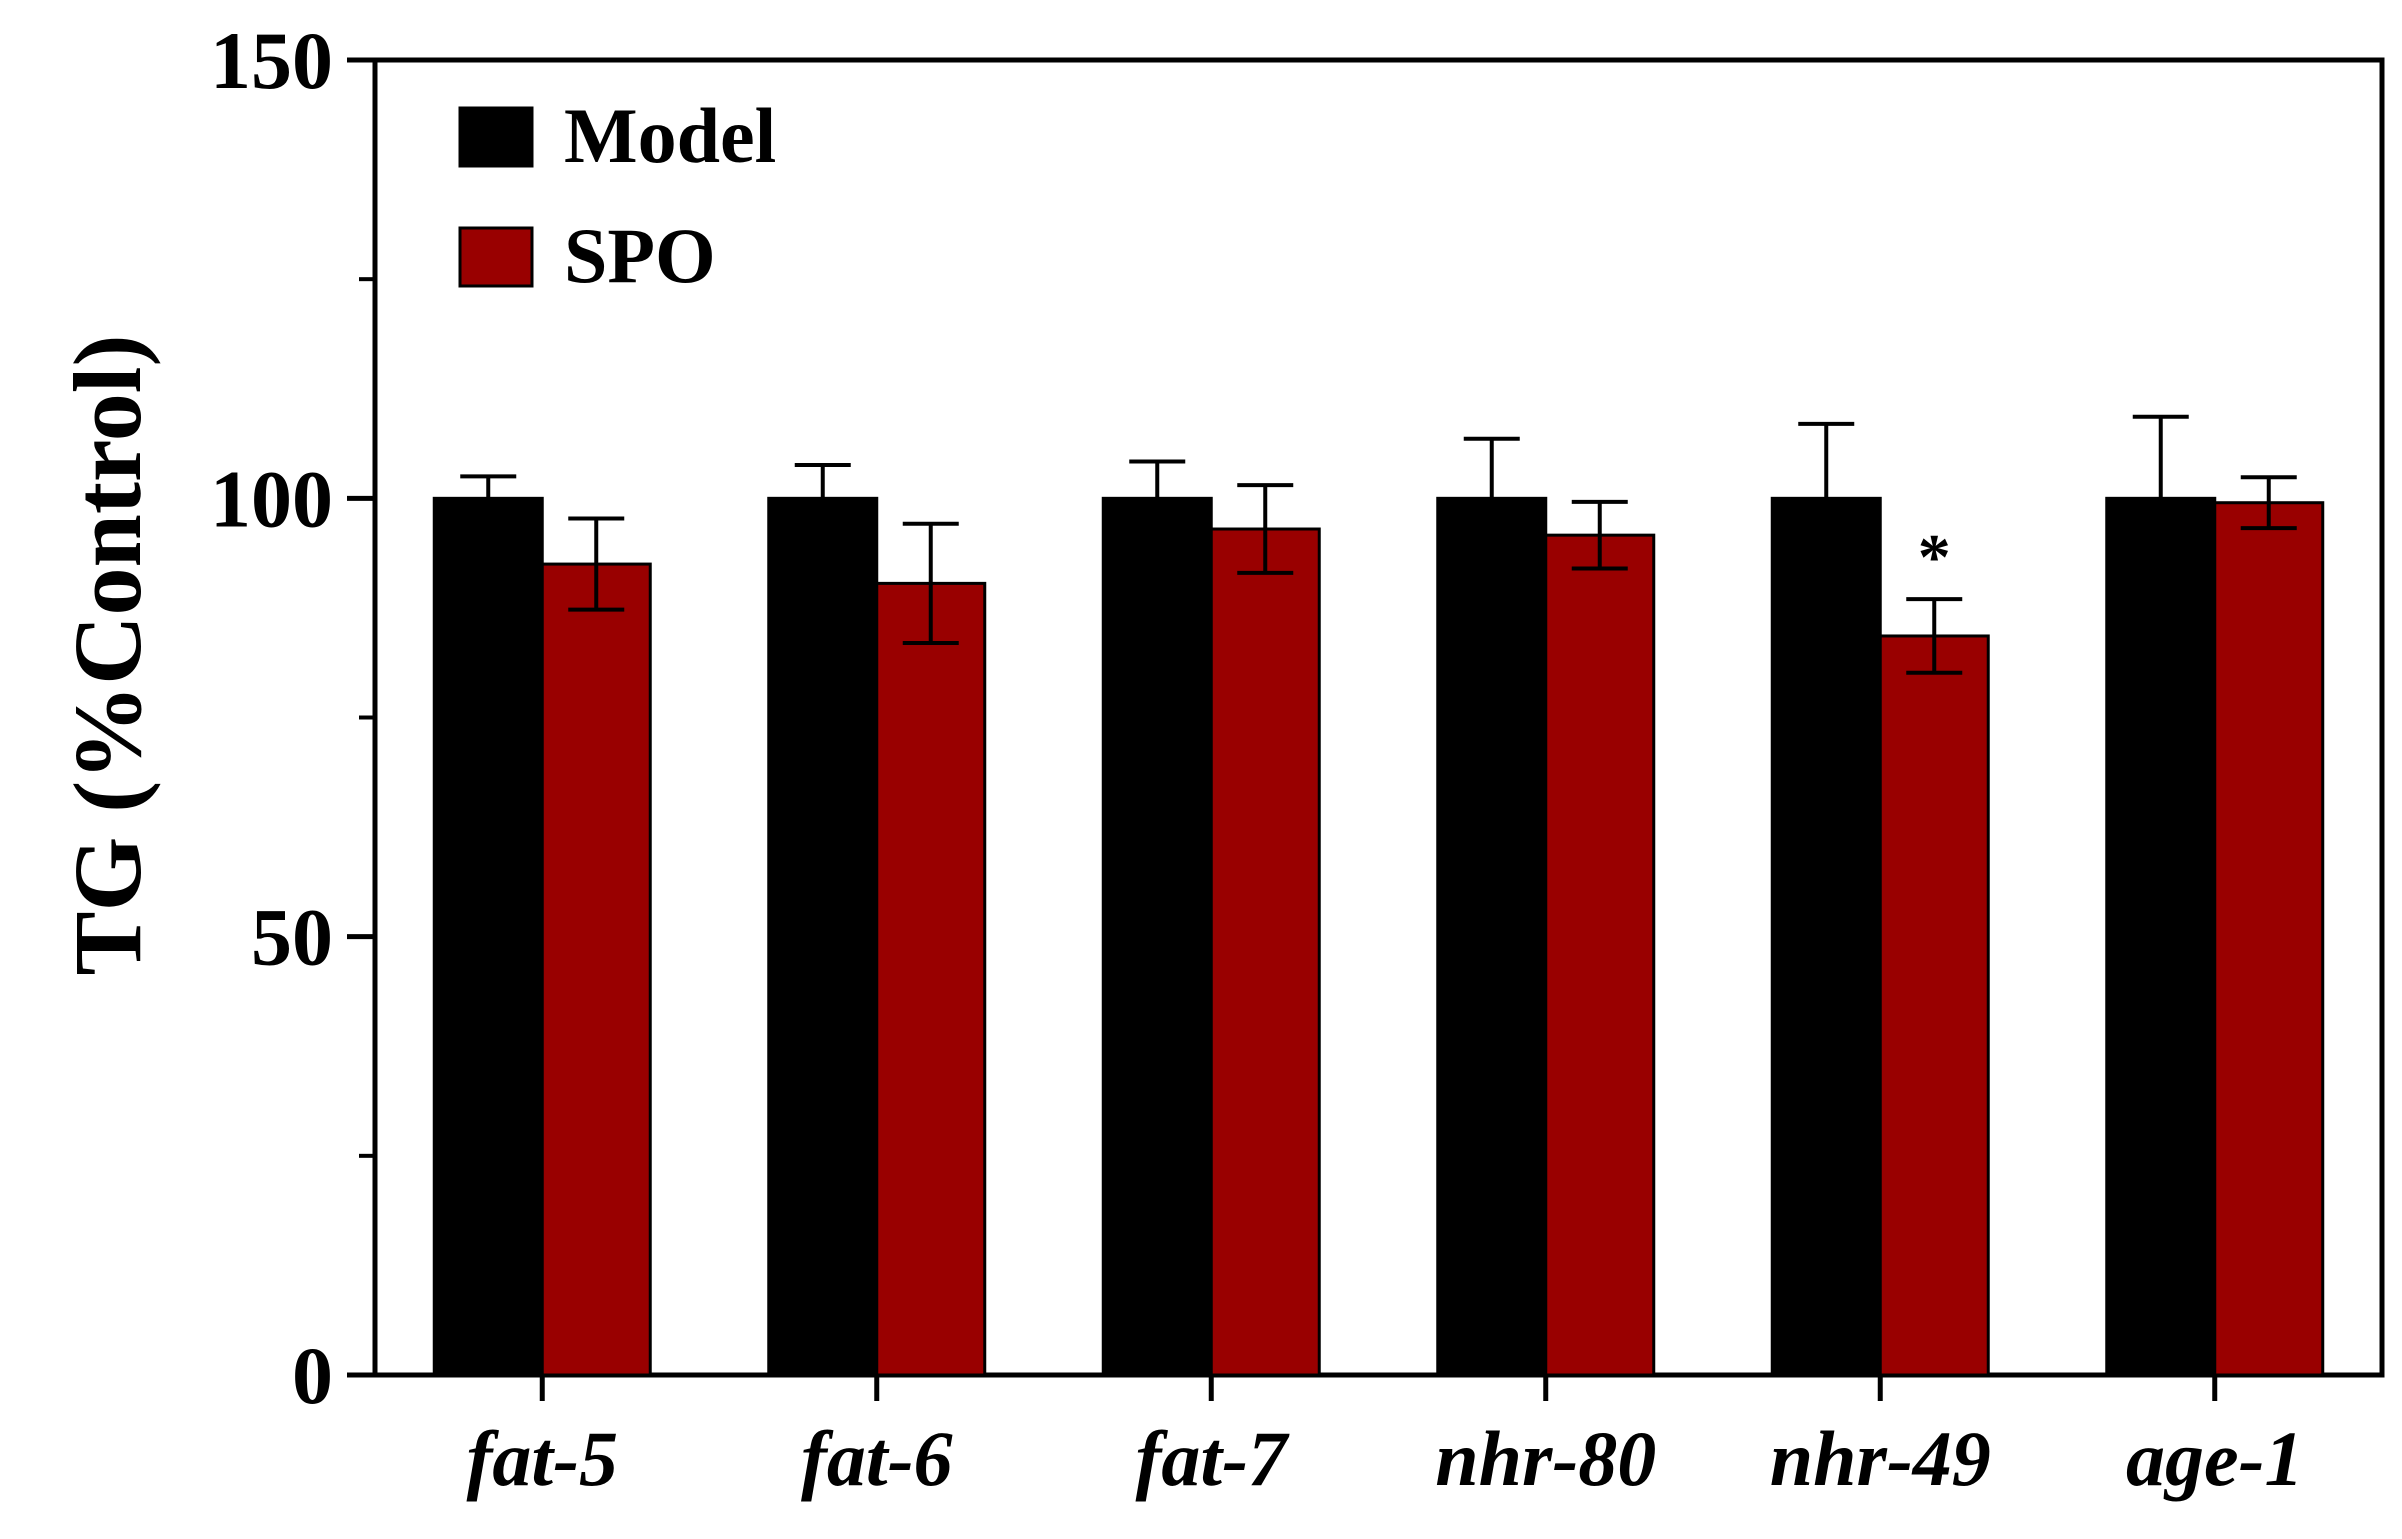 This screenshot has height=1539, width=2402. What do you see at coordinates (1545, 1458) in the screenshot?
I see `x-tick-label-nhr-80: nhr-80` at bounding box center [1545, 1458].